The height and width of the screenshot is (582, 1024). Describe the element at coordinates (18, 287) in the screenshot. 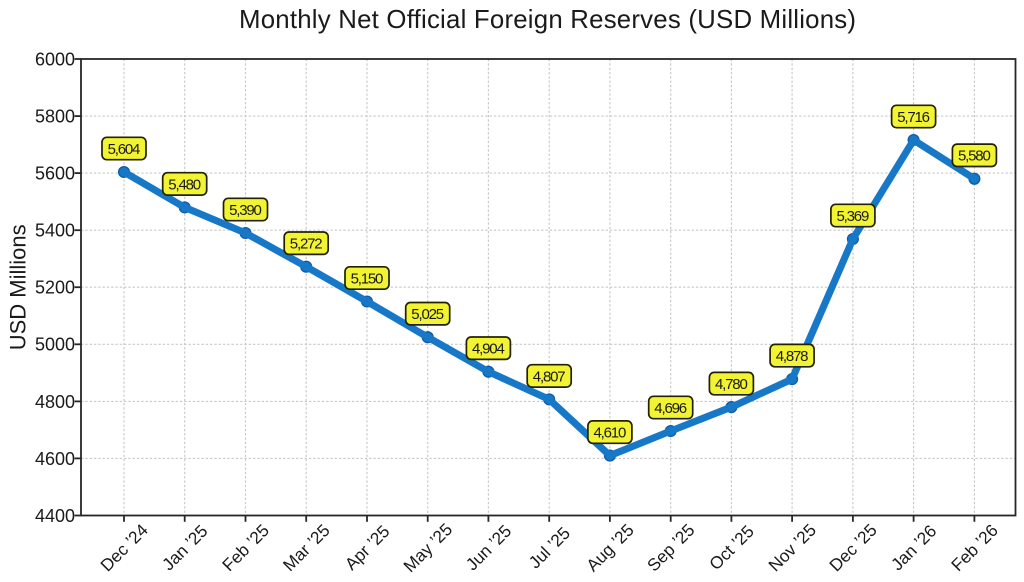

I see `svg-text: USD Millions` at that location.